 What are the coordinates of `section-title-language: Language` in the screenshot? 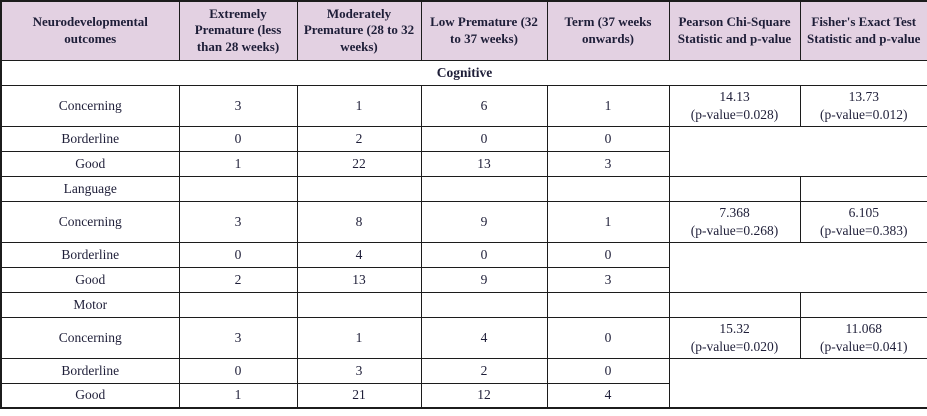 It's located at (90, 188).